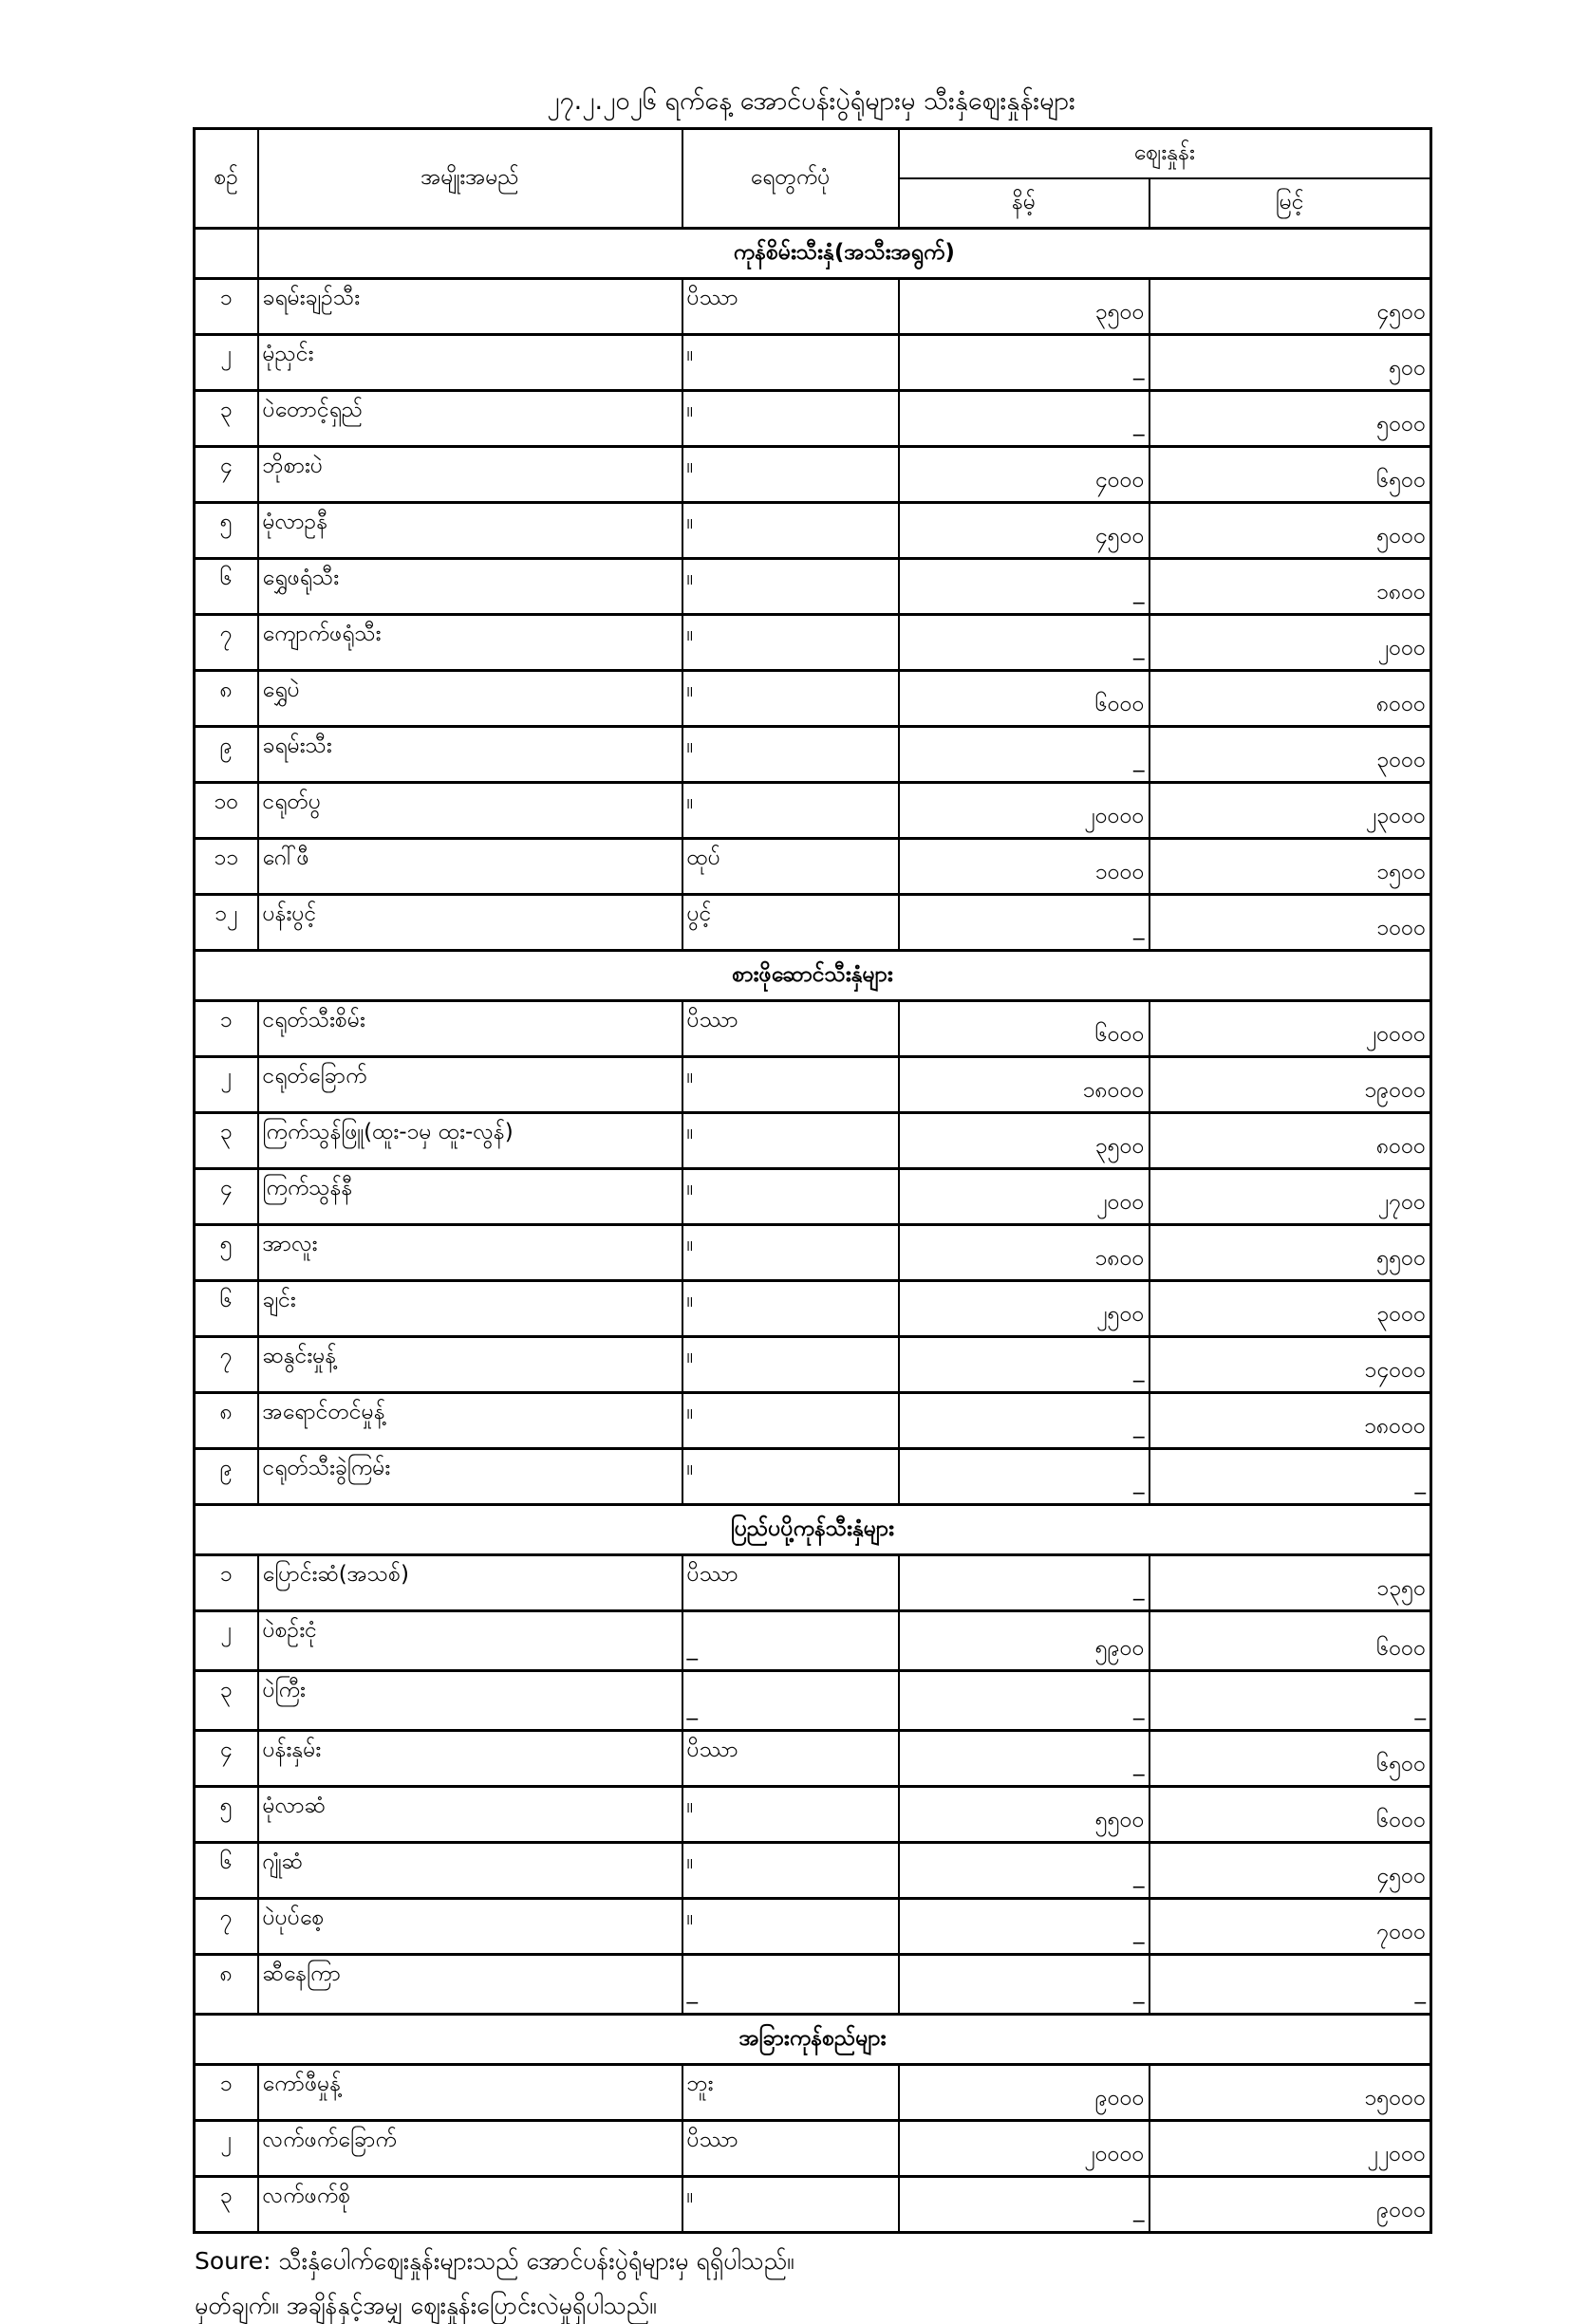 This screenshot has width=1570, height=2324. Describe the element at coordinates (1023, 2092) in the screenshot. I see `low-price: ၉၀၀၀` at that location.